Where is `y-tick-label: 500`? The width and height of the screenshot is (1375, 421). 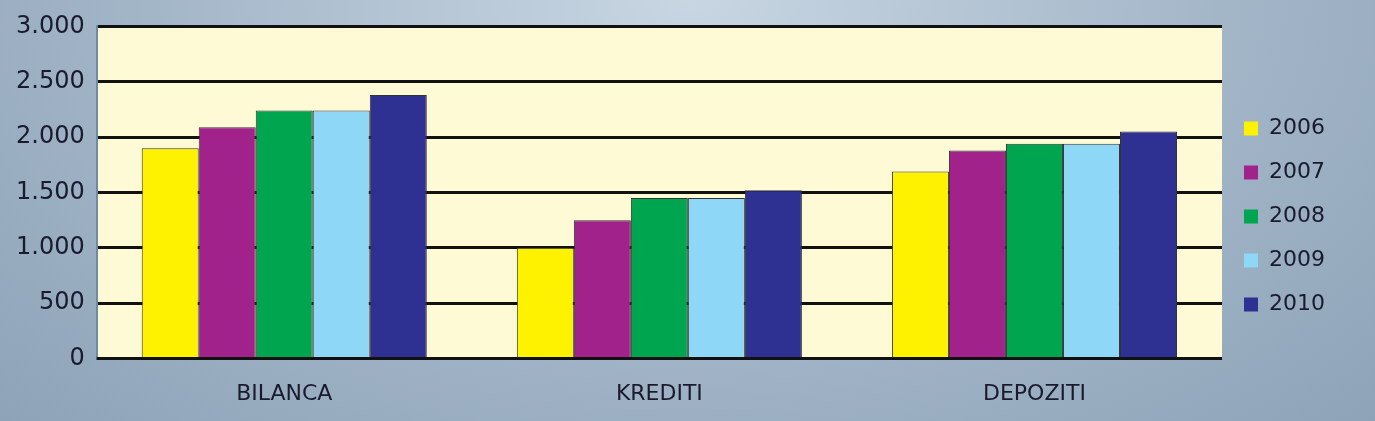 y-tick-label: 500 is located at coordinates (61, 301).